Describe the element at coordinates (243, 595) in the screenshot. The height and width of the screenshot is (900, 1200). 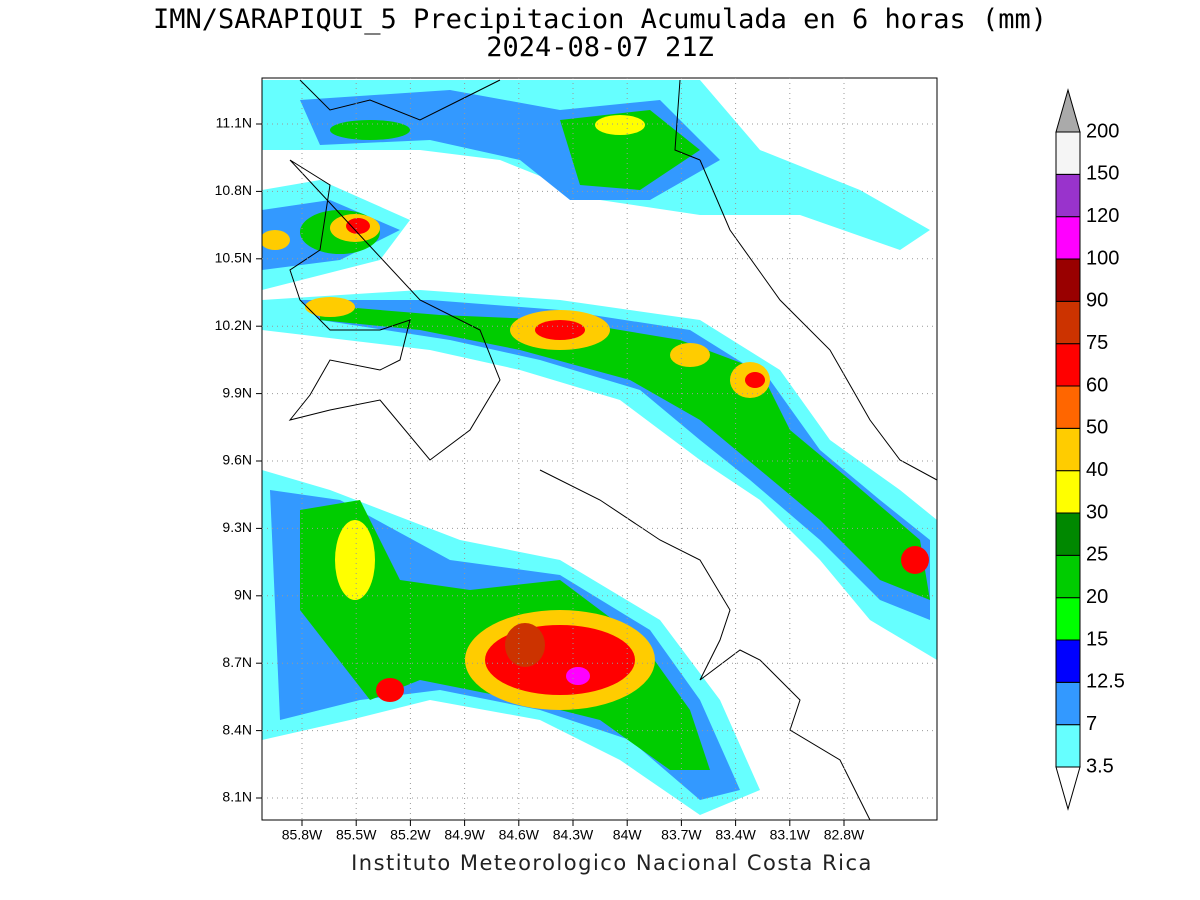
I see `lat-label: 9N` at that location.